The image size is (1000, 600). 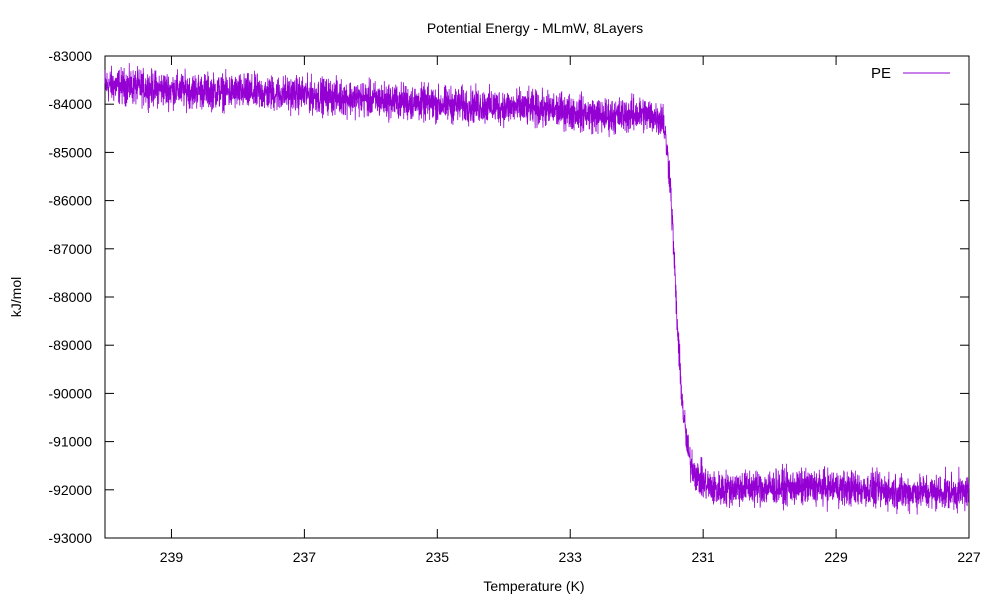 I want to click on y-tick-label: -87000, so click(x=70, y=249).